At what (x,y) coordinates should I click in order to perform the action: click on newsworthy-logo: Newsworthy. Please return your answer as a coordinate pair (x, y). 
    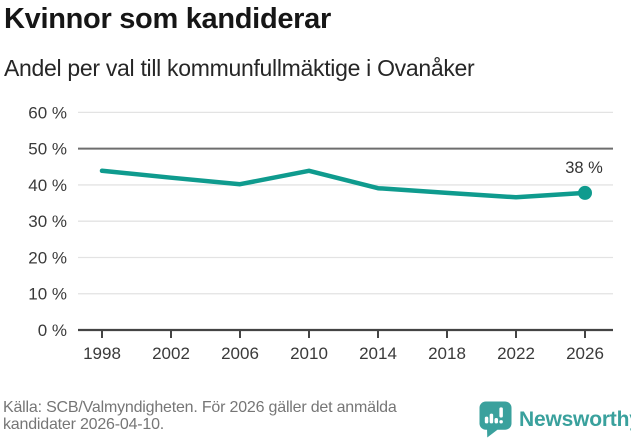
    Looking at the image, I should click on (555, 419).